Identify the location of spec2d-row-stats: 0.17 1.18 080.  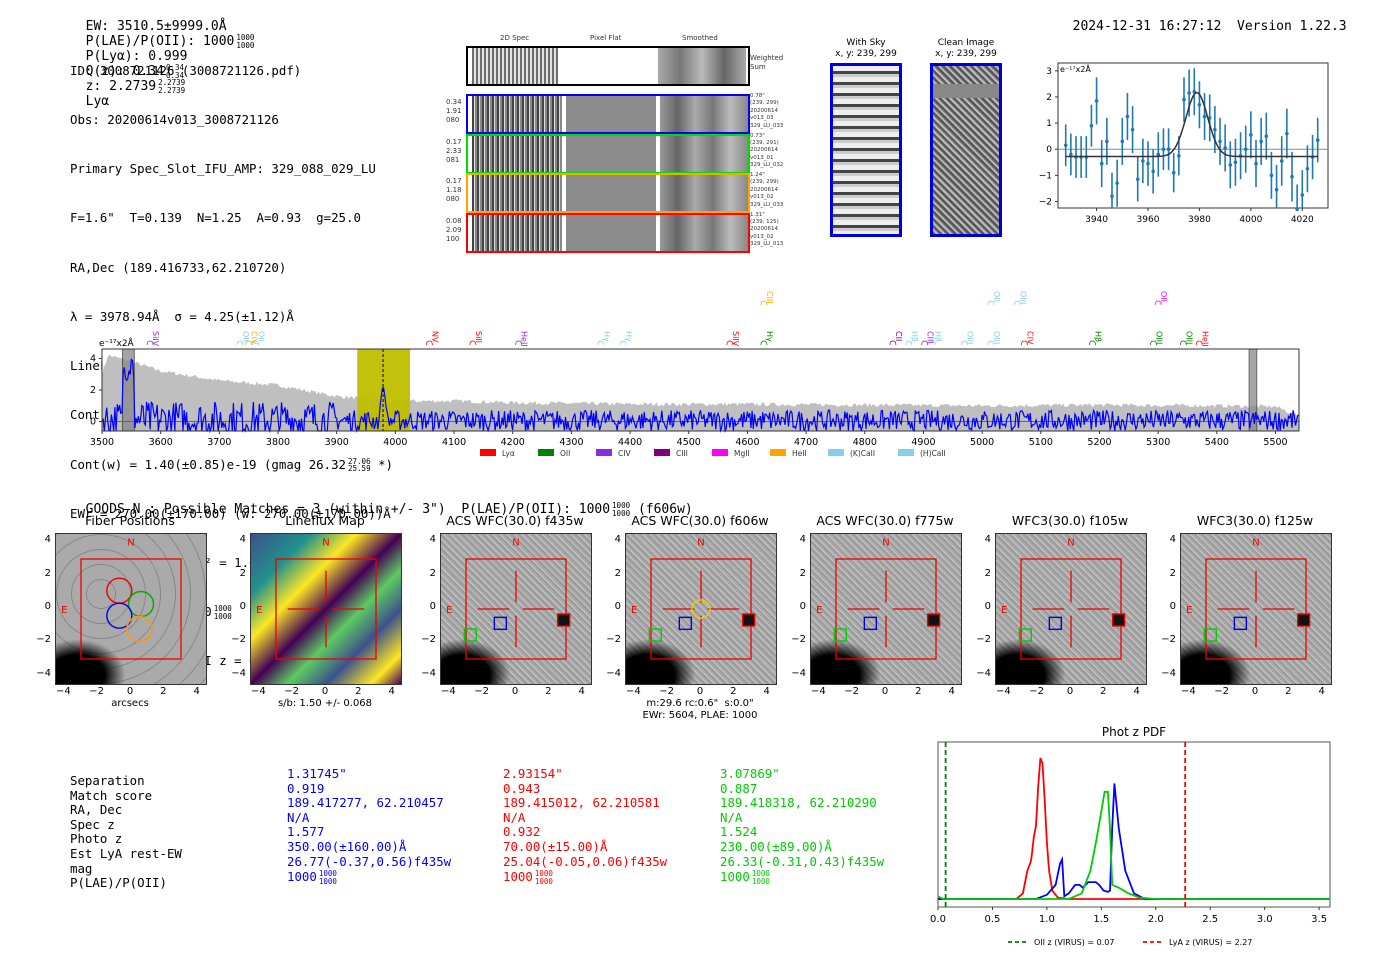
(456, 190).